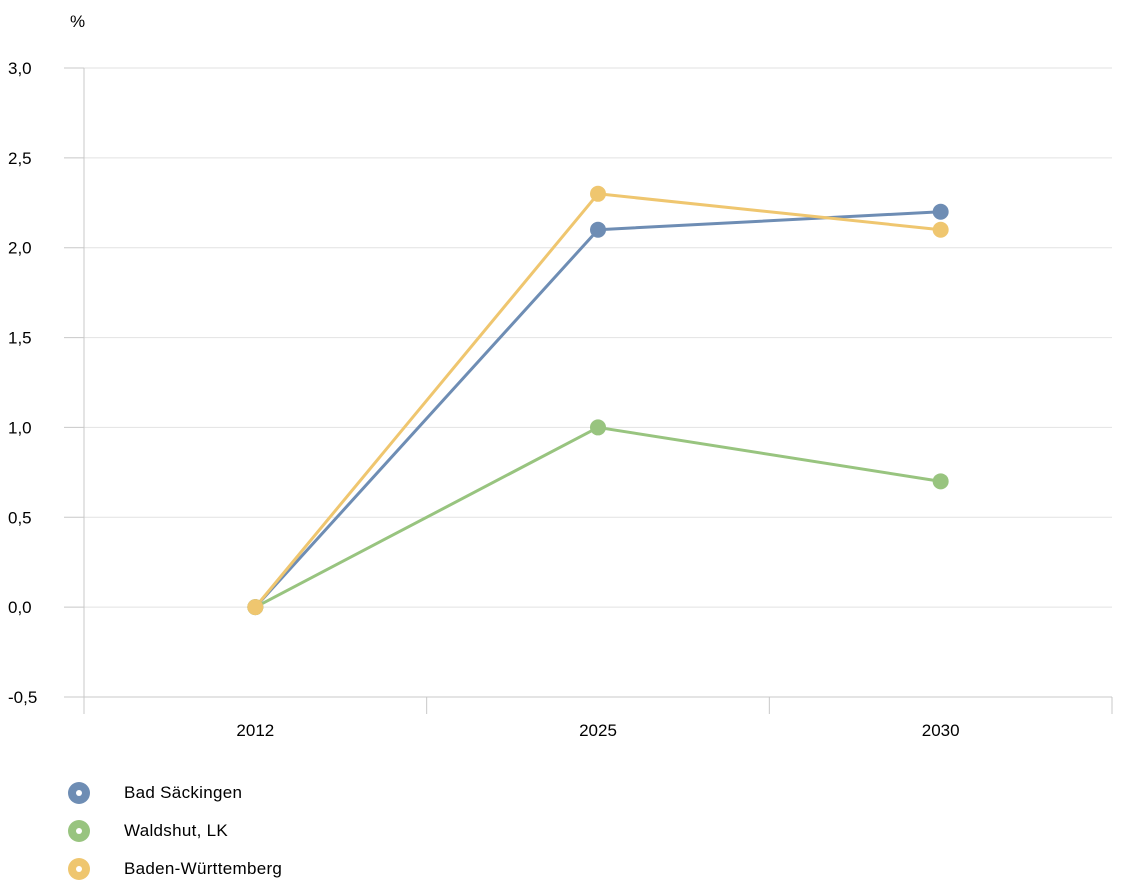 The height and width of the screenshot is (896, 1124). Describe the element at coordinates (203, 868) in the screenshot. I see `legend-label: Baden-Württemberg` at that location.